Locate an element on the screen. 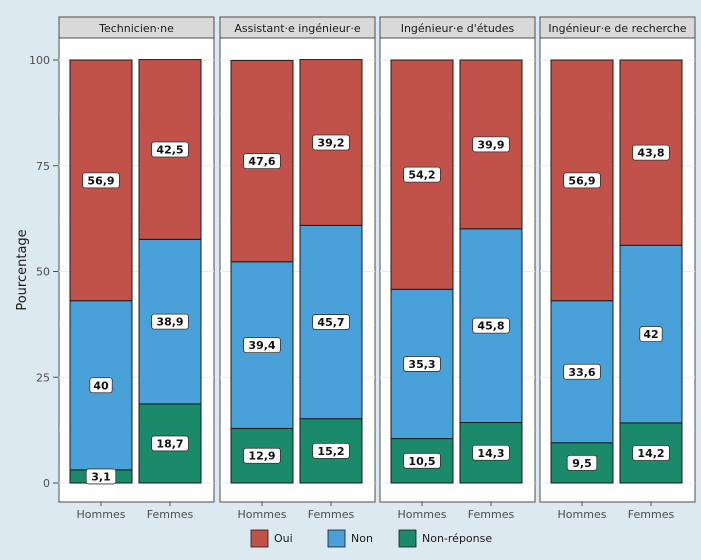  value-label: 35,3 is located at coordinates (421, 364).